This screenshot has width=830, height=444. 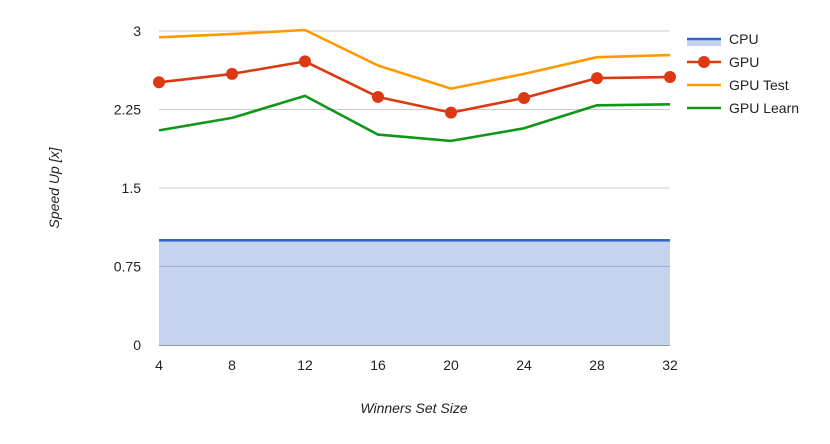 I want to click on legend-label: GPU Learn, so click(x=764, y=108).